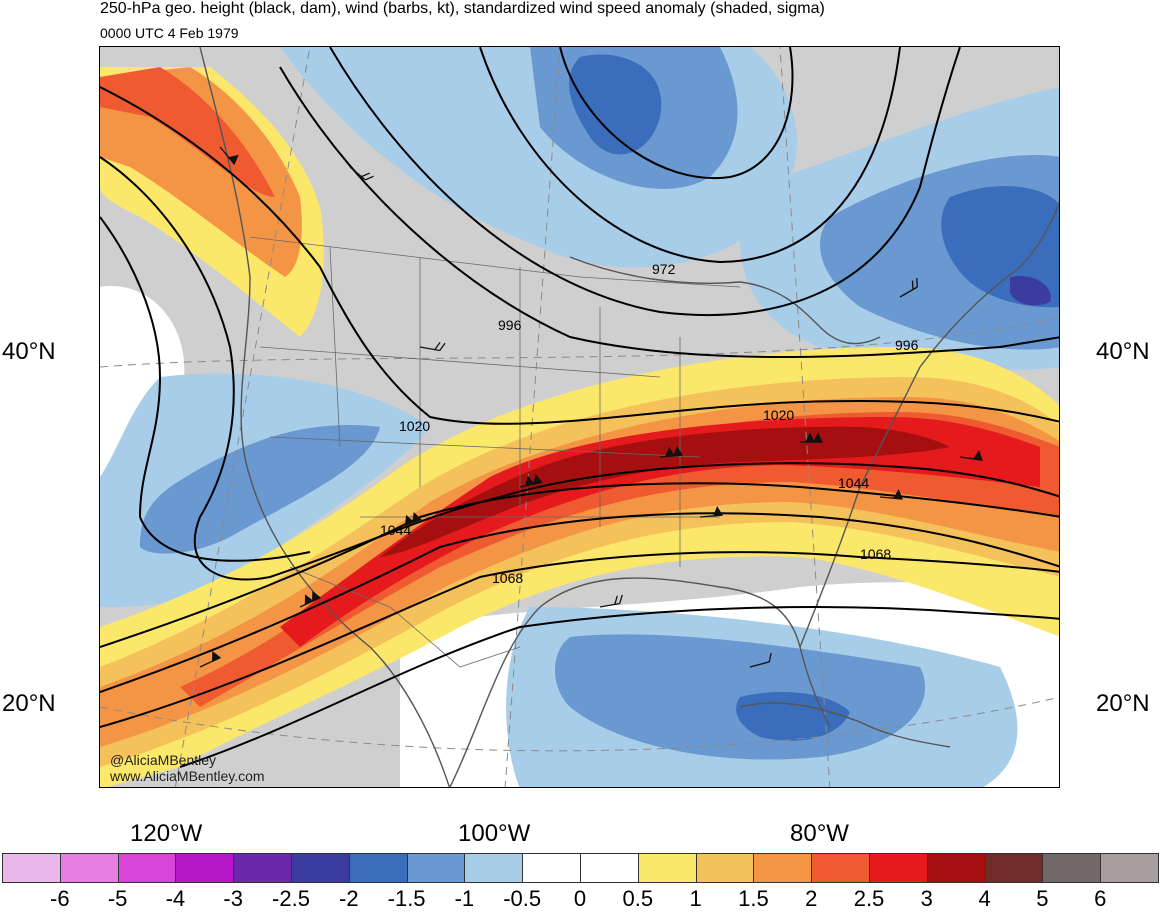 Image resolution: width=1160 pixels, height=912 pixels. I want to click on lat-label-left-20n: 20°N, so click(29, 703).